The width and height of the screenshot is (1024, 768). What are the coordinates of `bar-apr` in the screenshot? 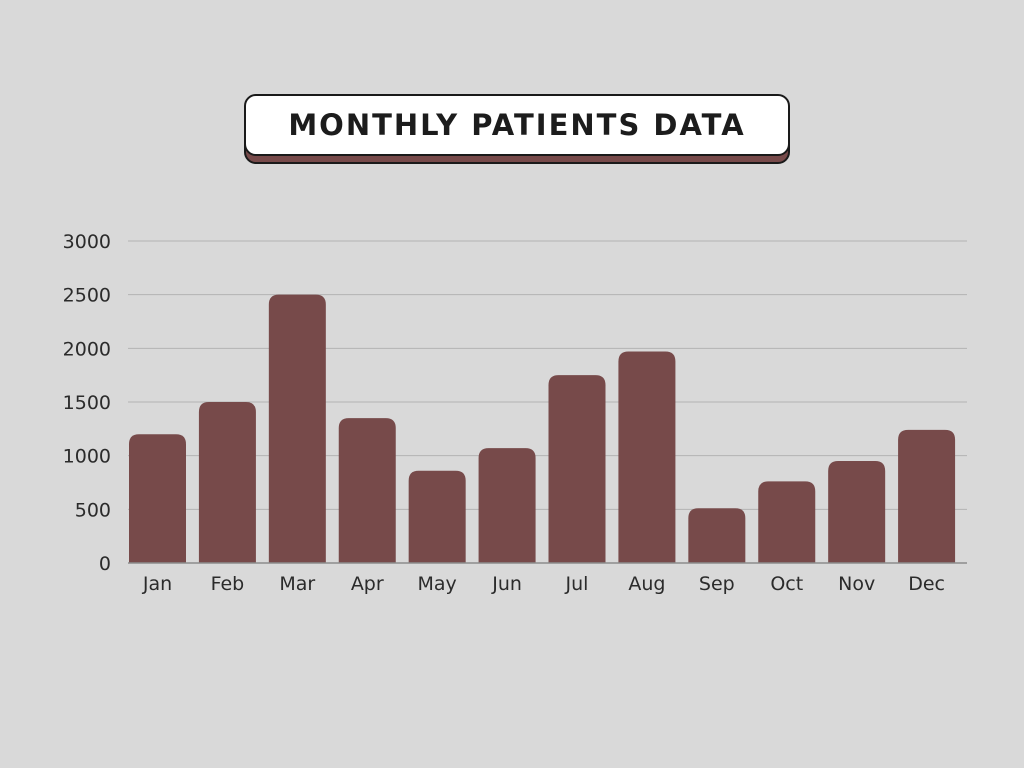 It's located at (367, 490).